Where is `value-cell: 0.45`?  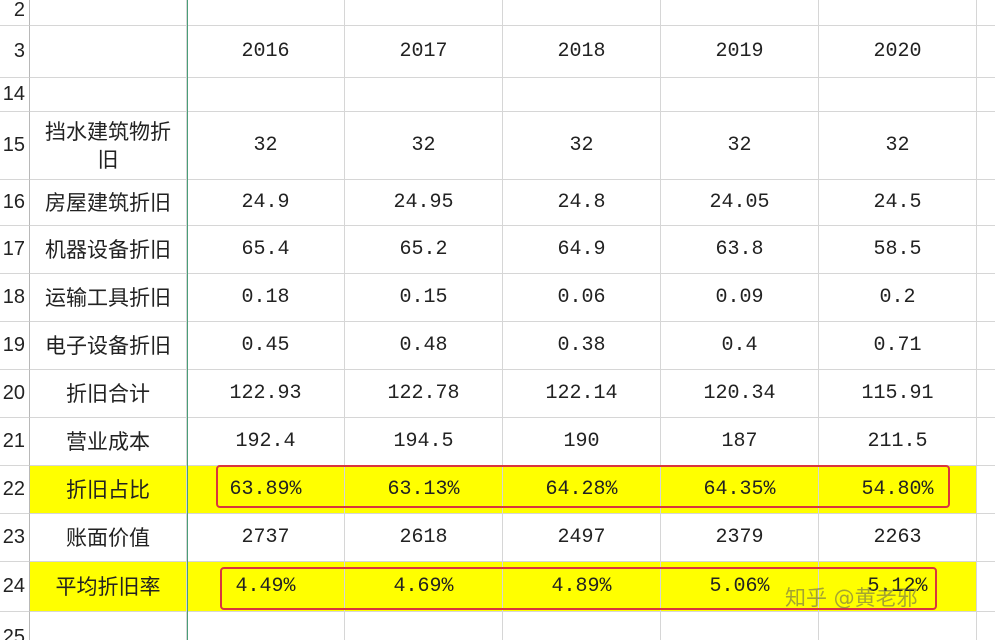
value-cell: 0.45 is located at coordinates (266, 346).